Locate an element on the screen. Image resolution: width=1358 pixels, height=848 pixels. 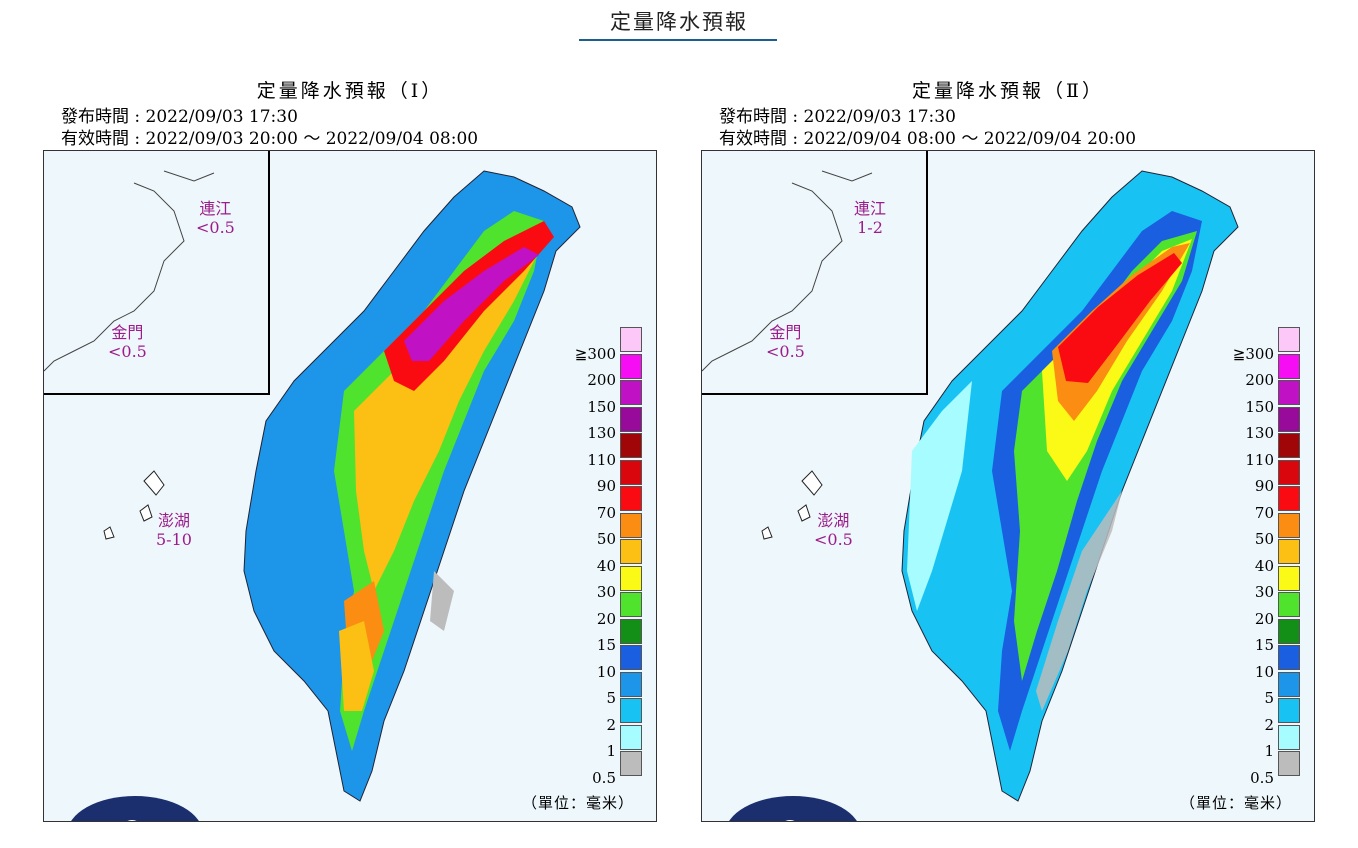
matsu-label: 連江 1-2 is located at coordinates (870, 218).